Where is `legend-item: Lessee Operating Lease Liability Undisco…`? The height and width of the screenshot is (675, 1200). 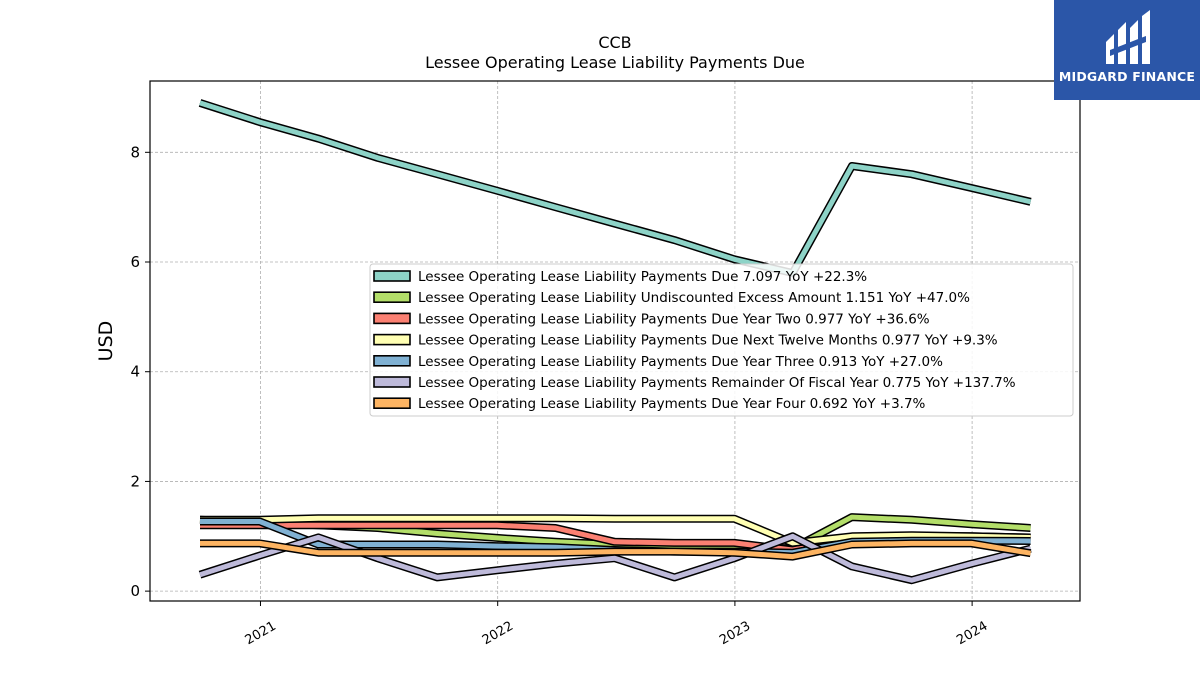
legend-item: Lessee Operating Lease Liability Undisco… is located at coordinates (671, 298).